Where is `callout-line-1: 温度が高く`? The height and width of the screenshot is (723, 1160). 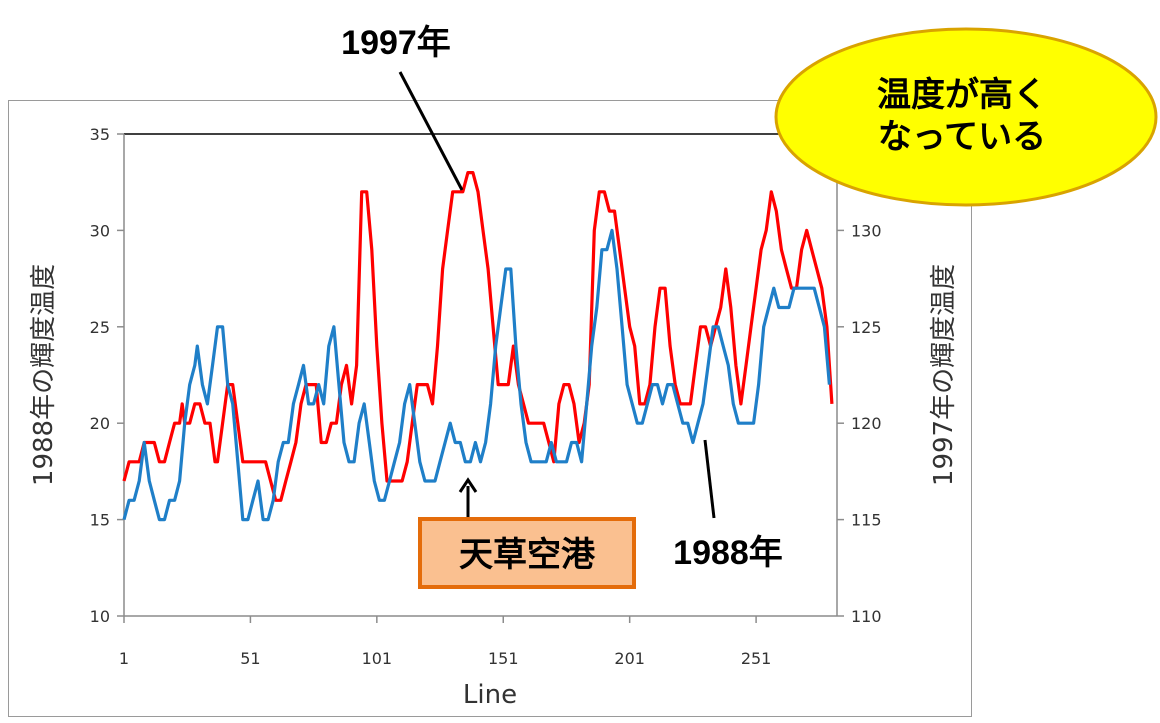
callout-line-1: 温度が高く is located at coordinates (962, 95).